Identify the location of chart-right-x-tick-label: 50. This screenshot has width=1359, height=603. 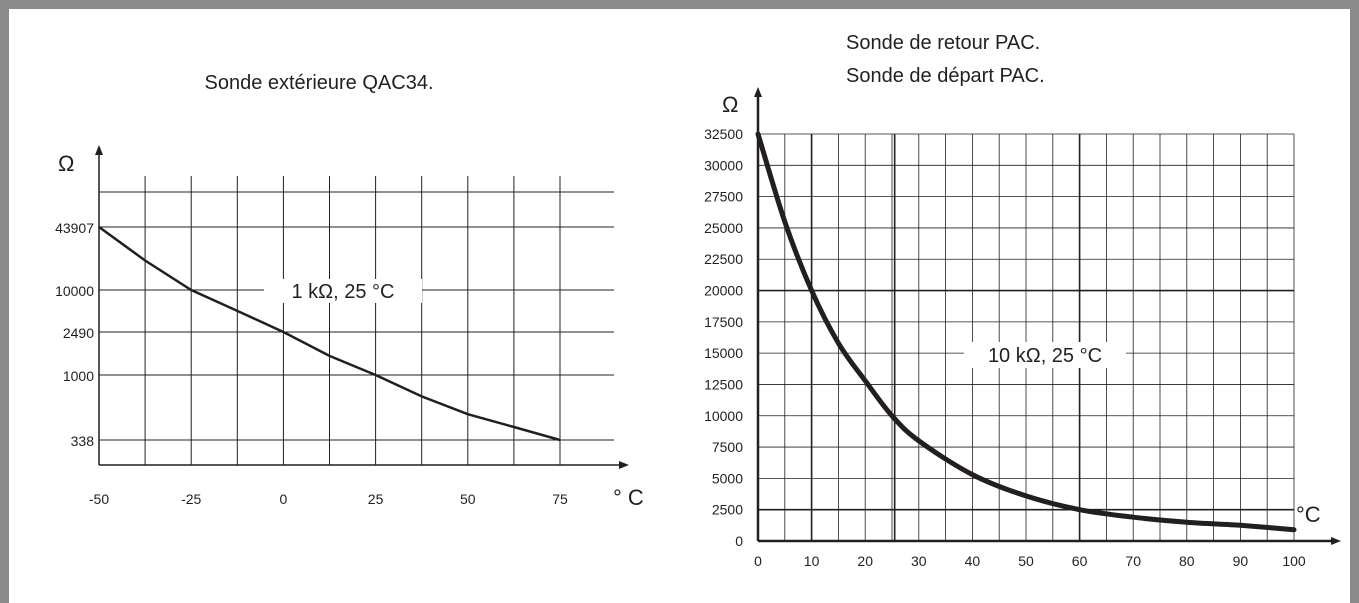
(1026, 561).